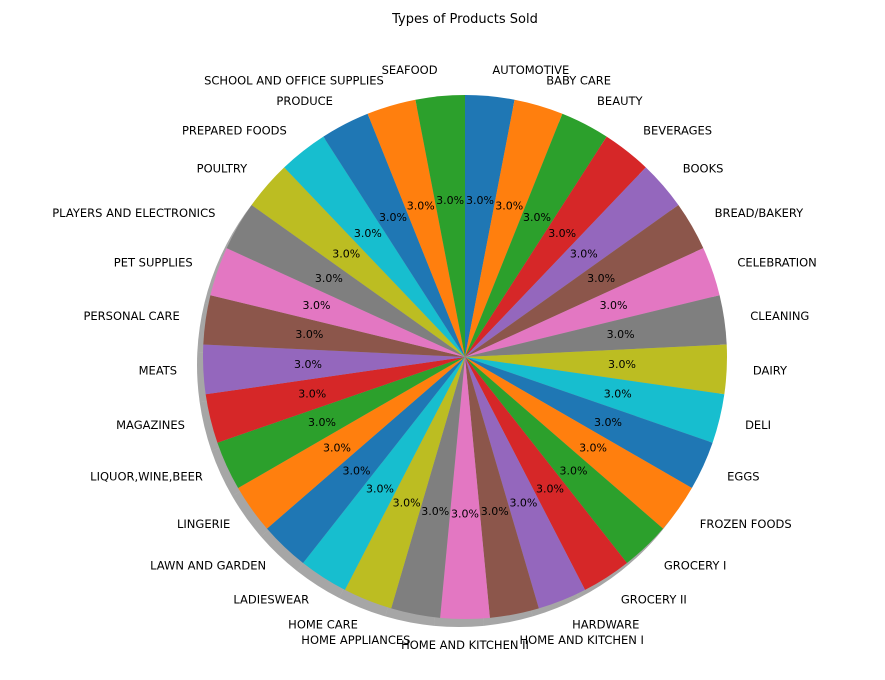 Image resolution: width=885 pixels, height=680 pixels. I want to click on pie-slice-magazines, so click(335, 400).